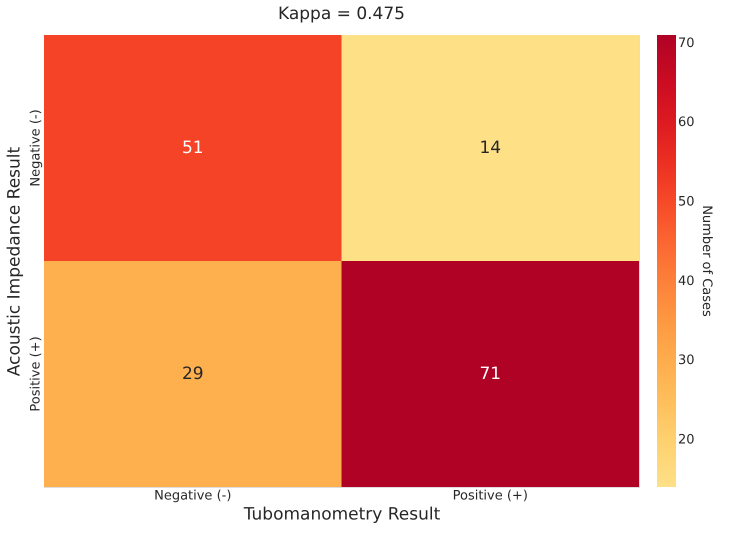 This screenshot has width=756, height=547. Describe the element at coordinates (193, 148) in the screenshot. I see `data-label: 51` at that location.